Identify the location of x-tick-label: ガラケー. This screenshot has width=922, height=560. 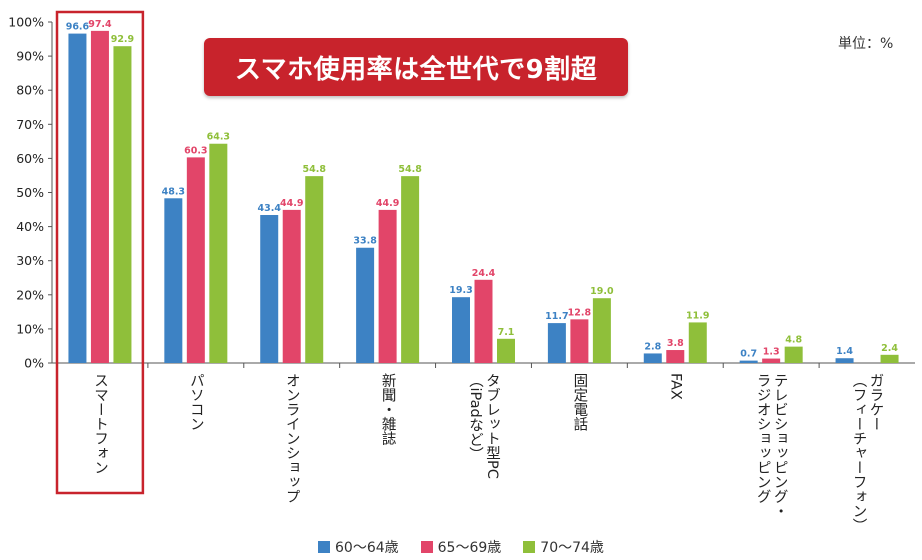
(876, 402).